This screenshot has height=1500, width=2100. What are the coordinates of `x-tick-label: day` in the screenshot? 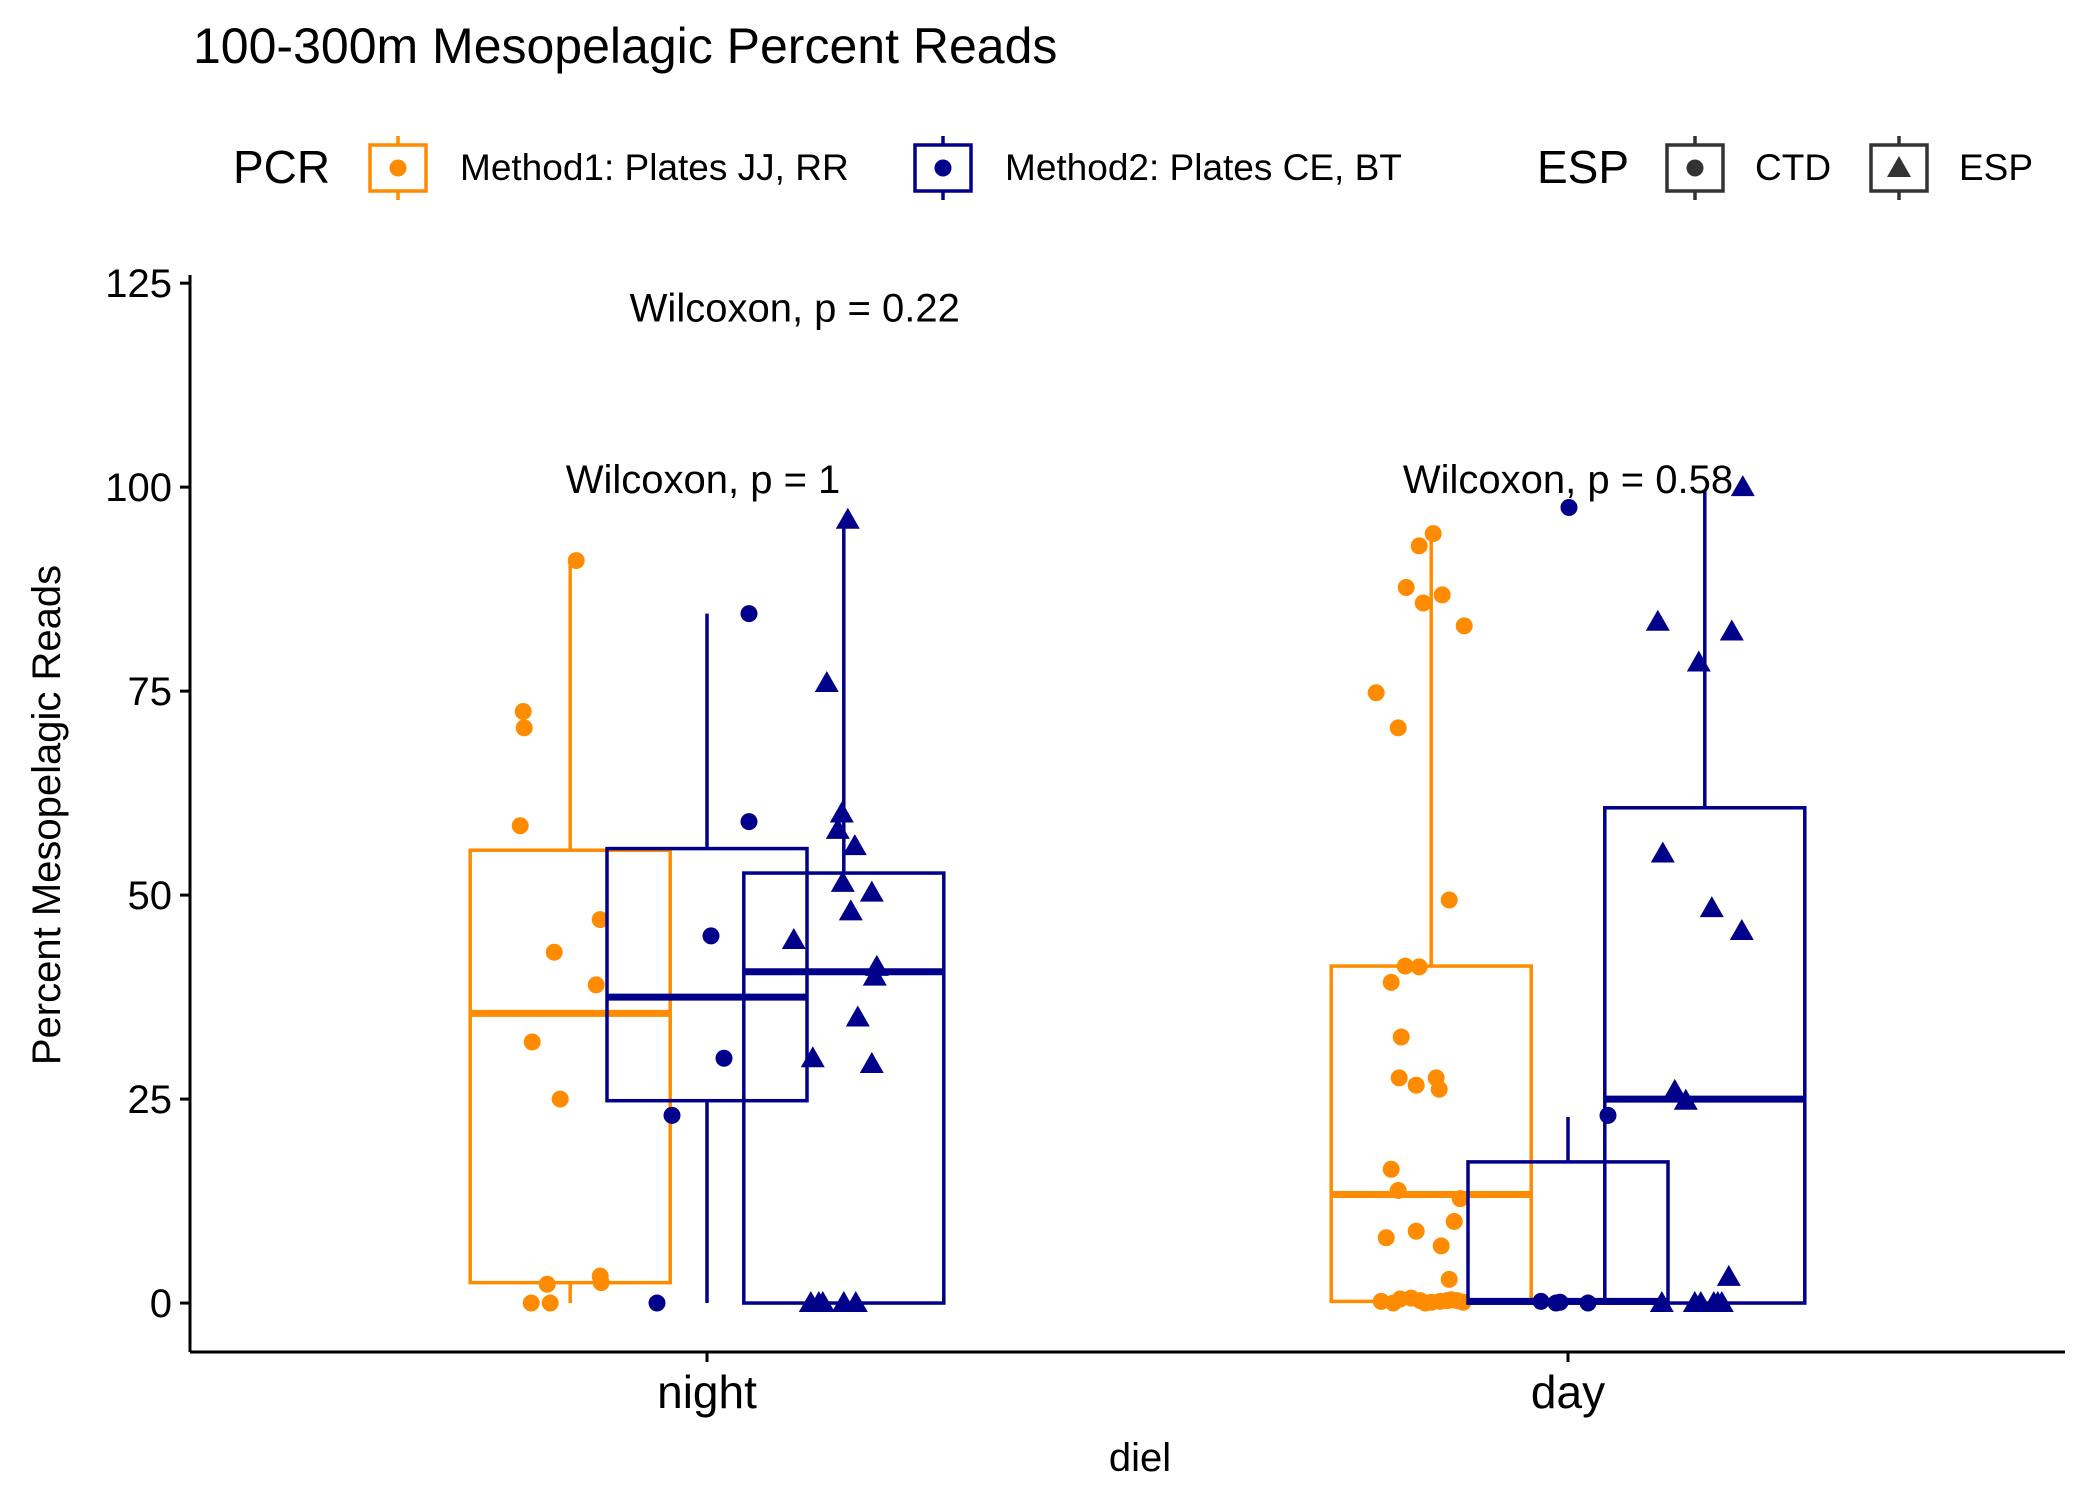 It's located at (1568, 1392).